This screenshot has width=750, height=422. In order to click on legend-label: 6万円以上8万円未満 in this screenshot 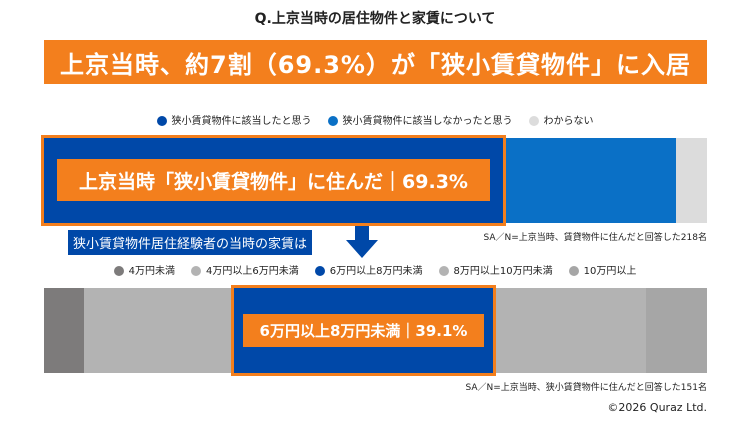, I will do `click(376, 271)`.